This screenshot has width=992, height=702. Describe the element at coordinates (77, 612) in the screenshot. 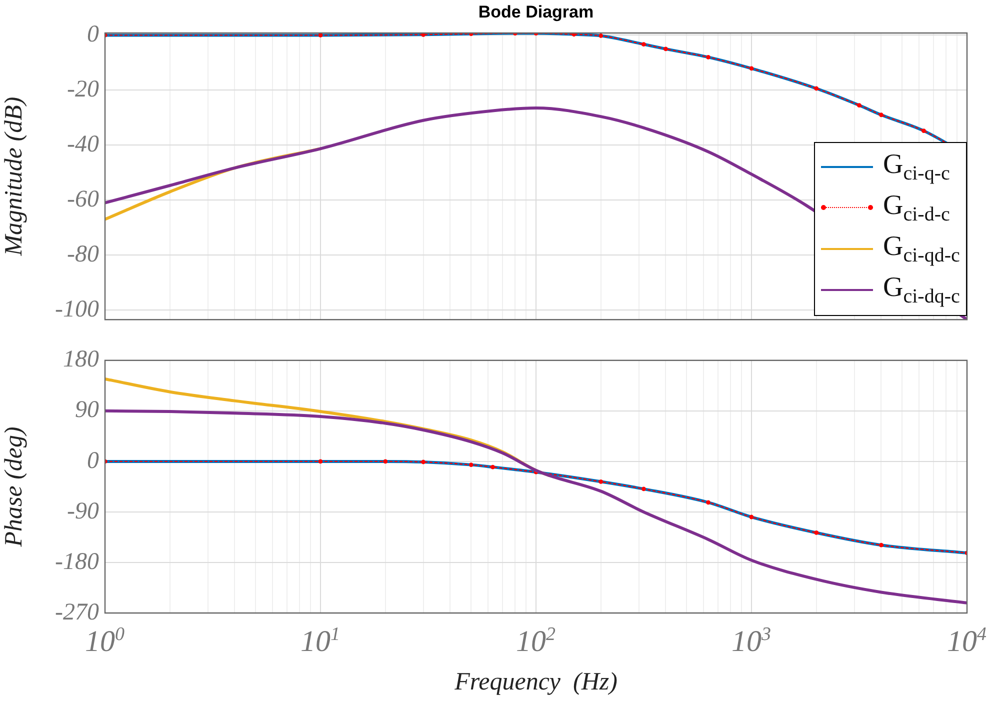

I see `y-tick-label: -270` at that location.